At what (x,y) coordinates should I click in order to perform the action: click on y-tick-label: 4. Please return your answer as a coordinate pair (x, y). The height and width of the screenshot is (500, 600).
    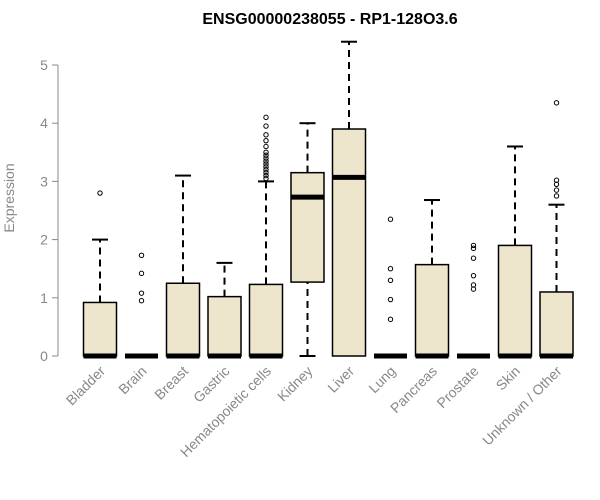
    Looking at the image, I should click on (44, 123).